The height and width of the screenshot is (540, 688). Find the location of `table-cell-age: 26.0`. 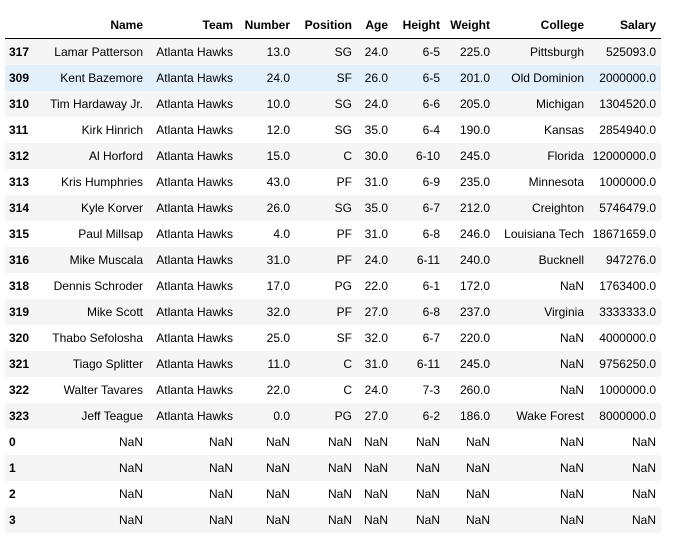

table-cell-age: 26.0 is located at coordinates (376, 78).